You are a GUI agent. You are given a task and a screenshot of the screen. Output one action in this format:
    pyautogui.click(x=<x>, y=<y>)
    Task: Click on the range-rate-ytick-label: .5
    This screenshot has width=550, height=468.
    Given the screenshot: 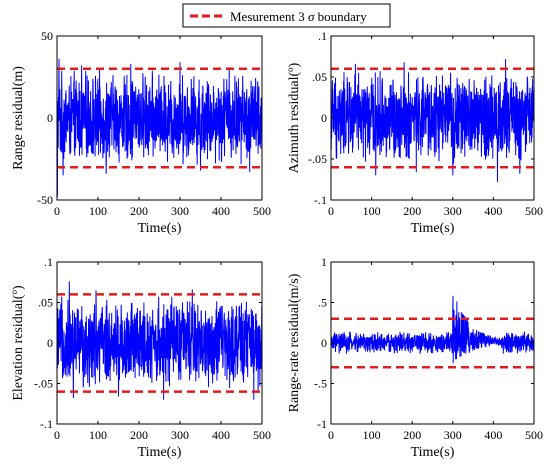 What is the action you would take?
    pyautogui.click(x=322, y=303)
    